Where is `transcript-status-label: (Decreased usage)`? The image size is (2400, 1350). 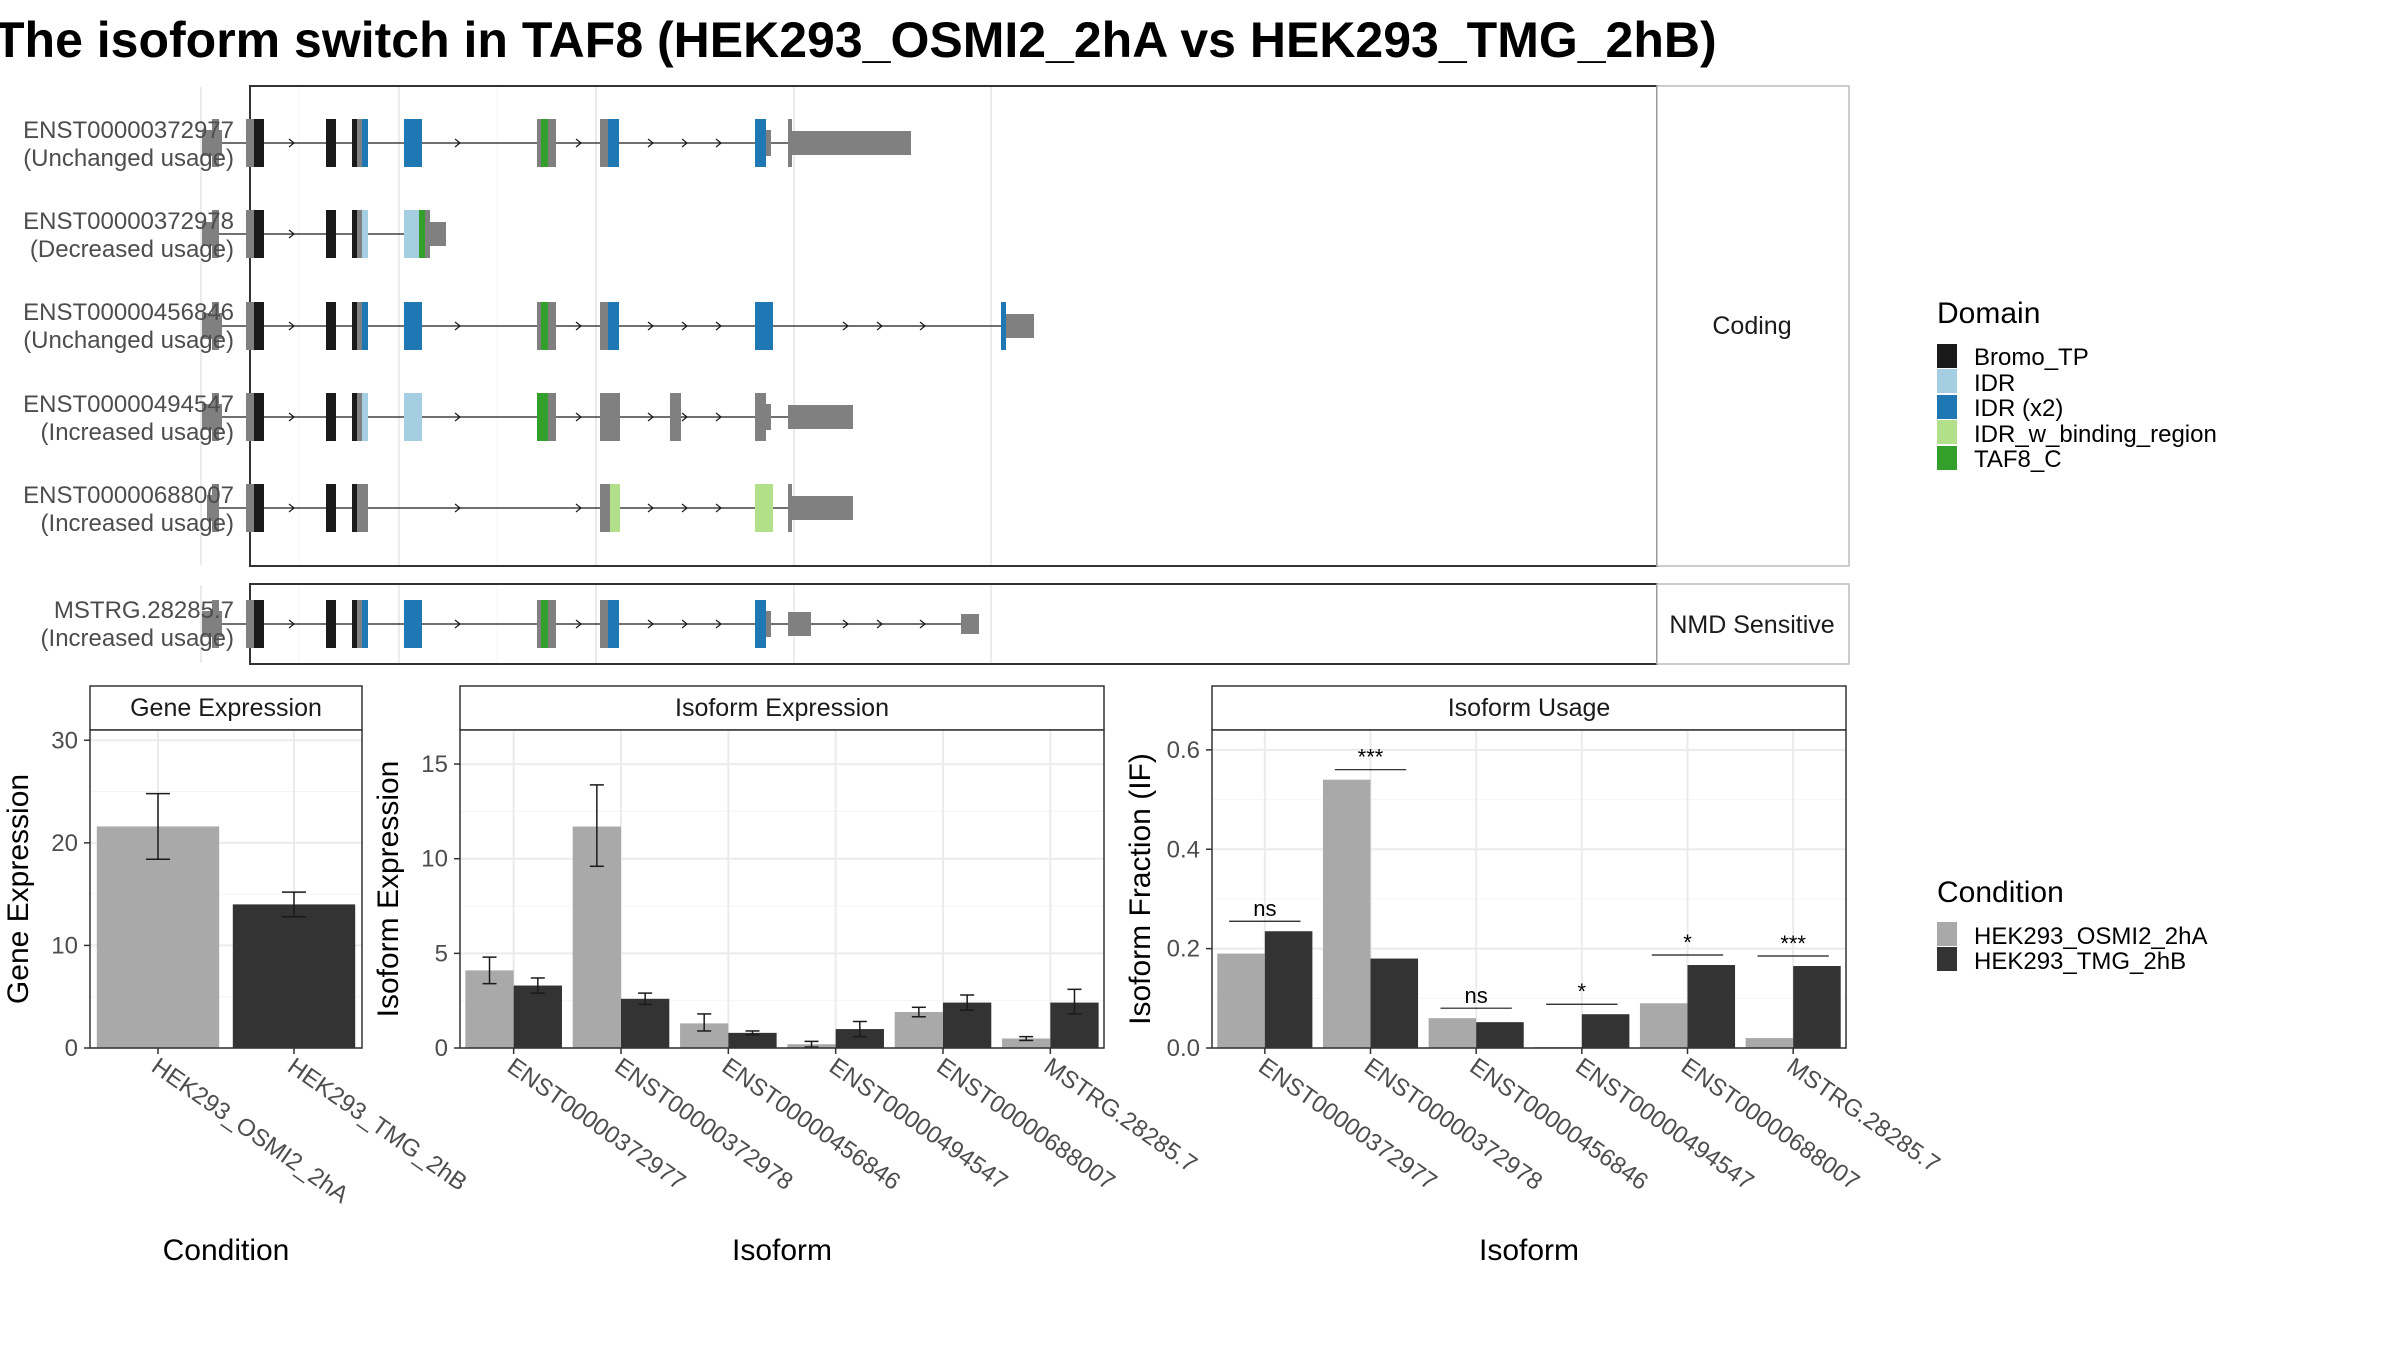
transcript-status-label: (Decreased usage) is located at coordinates (132, 249).